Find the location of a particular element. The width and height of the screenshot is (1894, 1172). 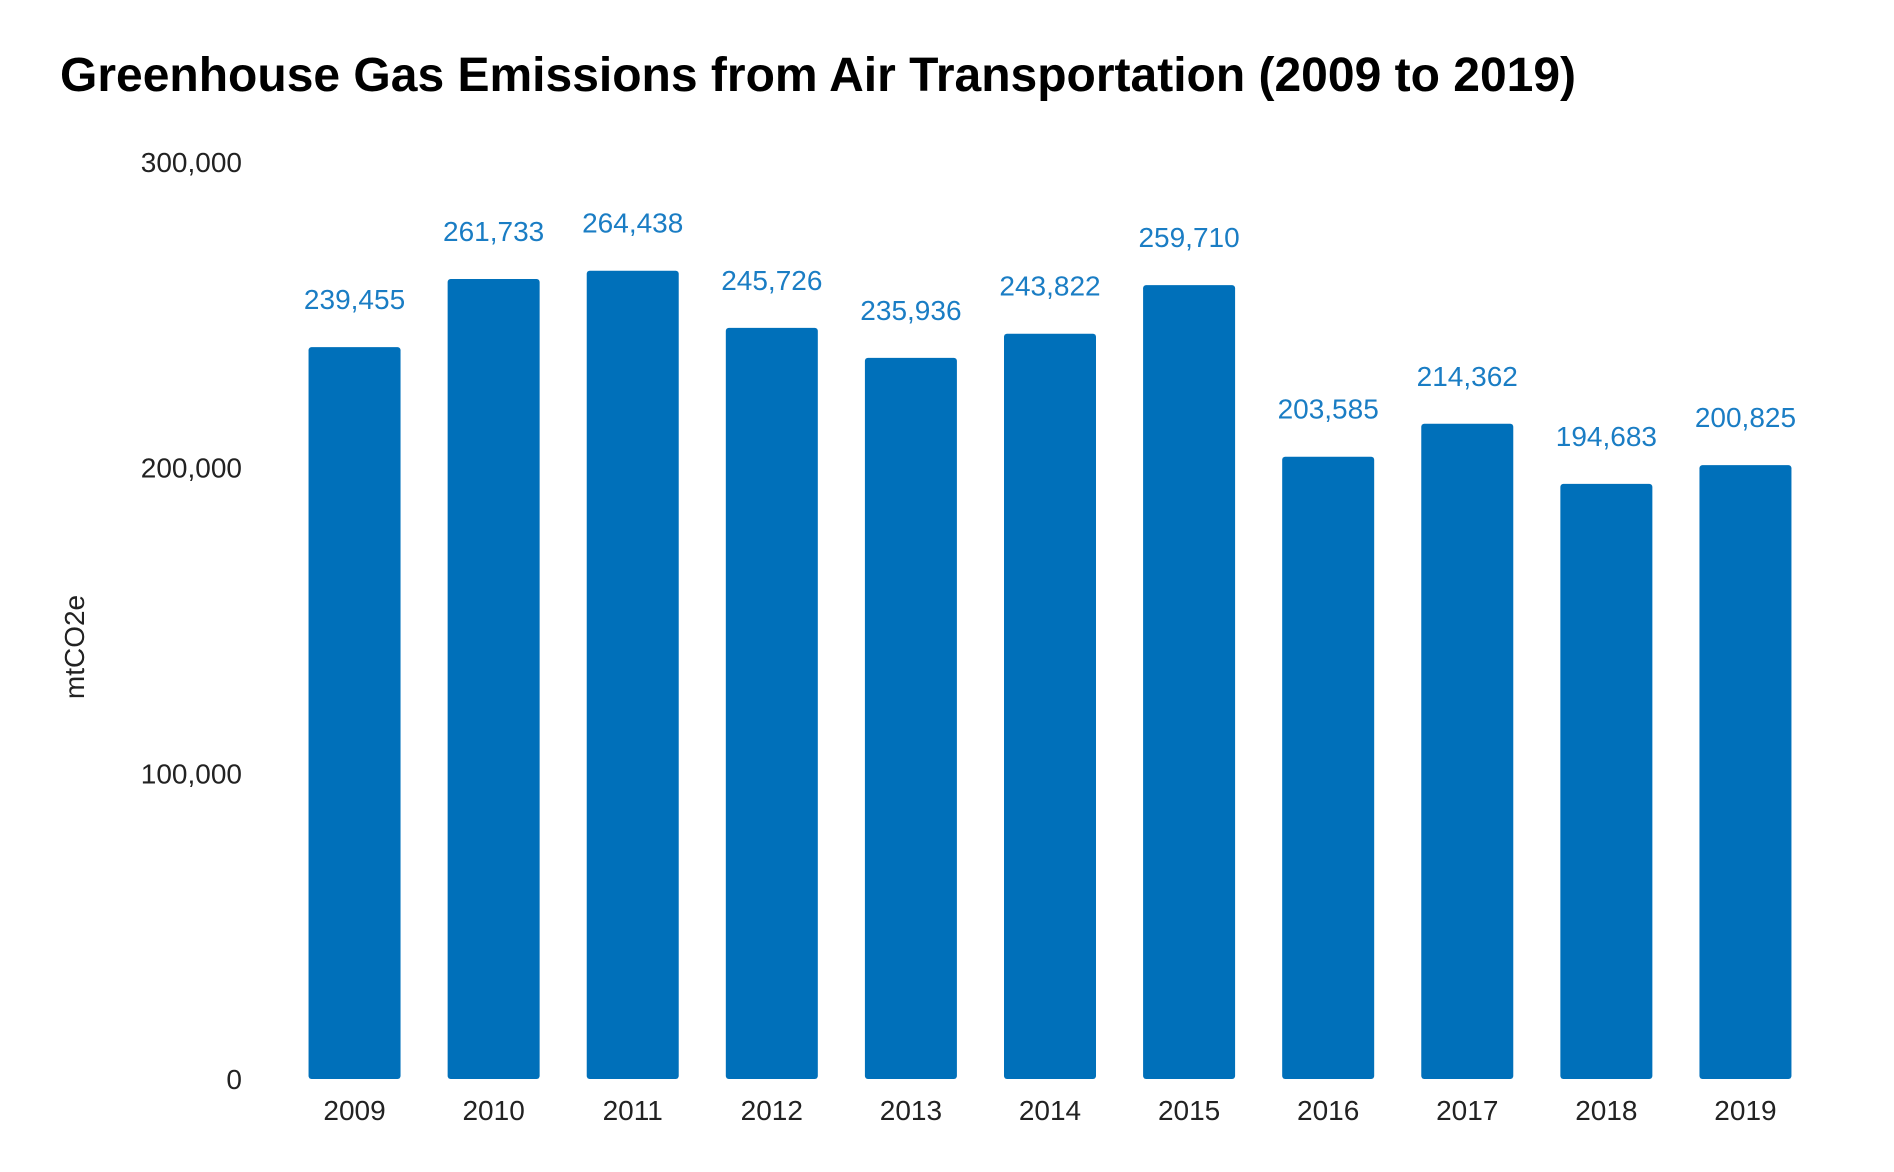

x-tick-label-2013: 2013 is located at coordinates (911, 1110).